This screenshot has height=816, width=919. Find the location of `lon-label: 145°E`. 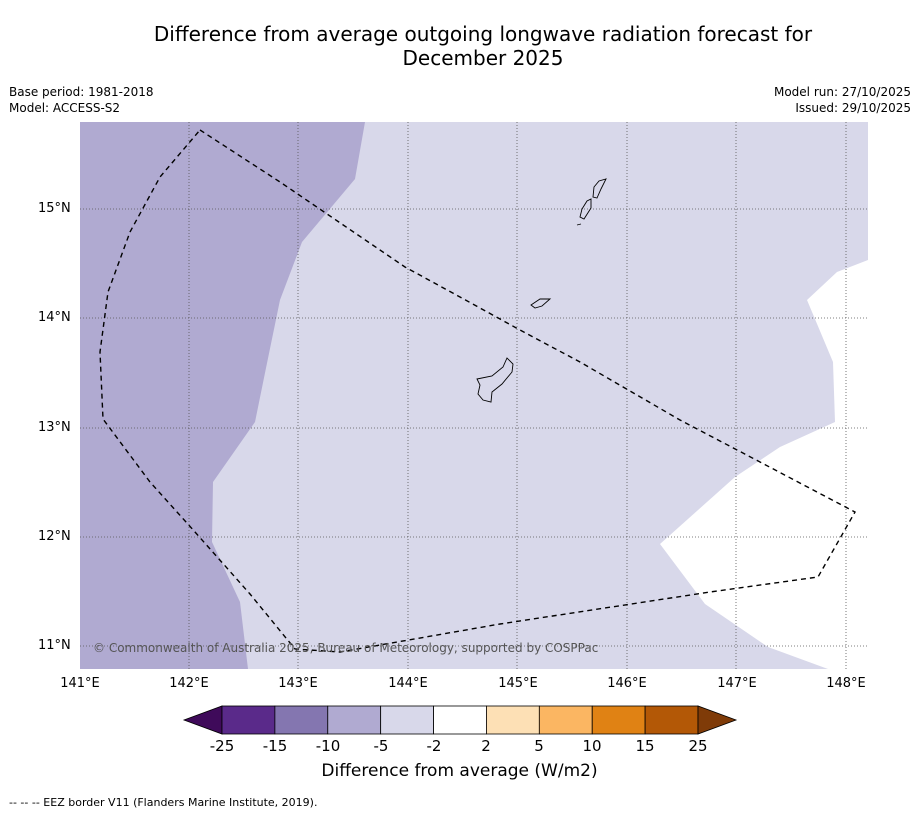

lon-label: 145°E is located at coordinates (518, 683).